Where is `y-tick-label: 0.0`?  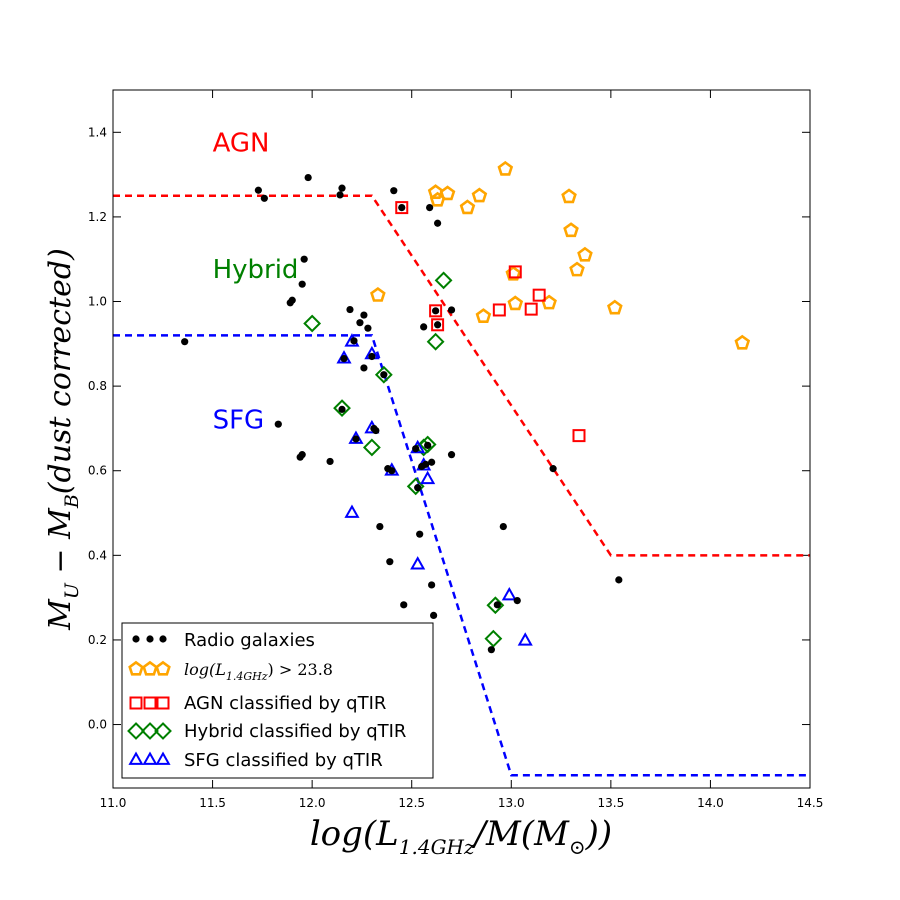 y-tick-label: 0.0 is located at coordinates (97, 725).